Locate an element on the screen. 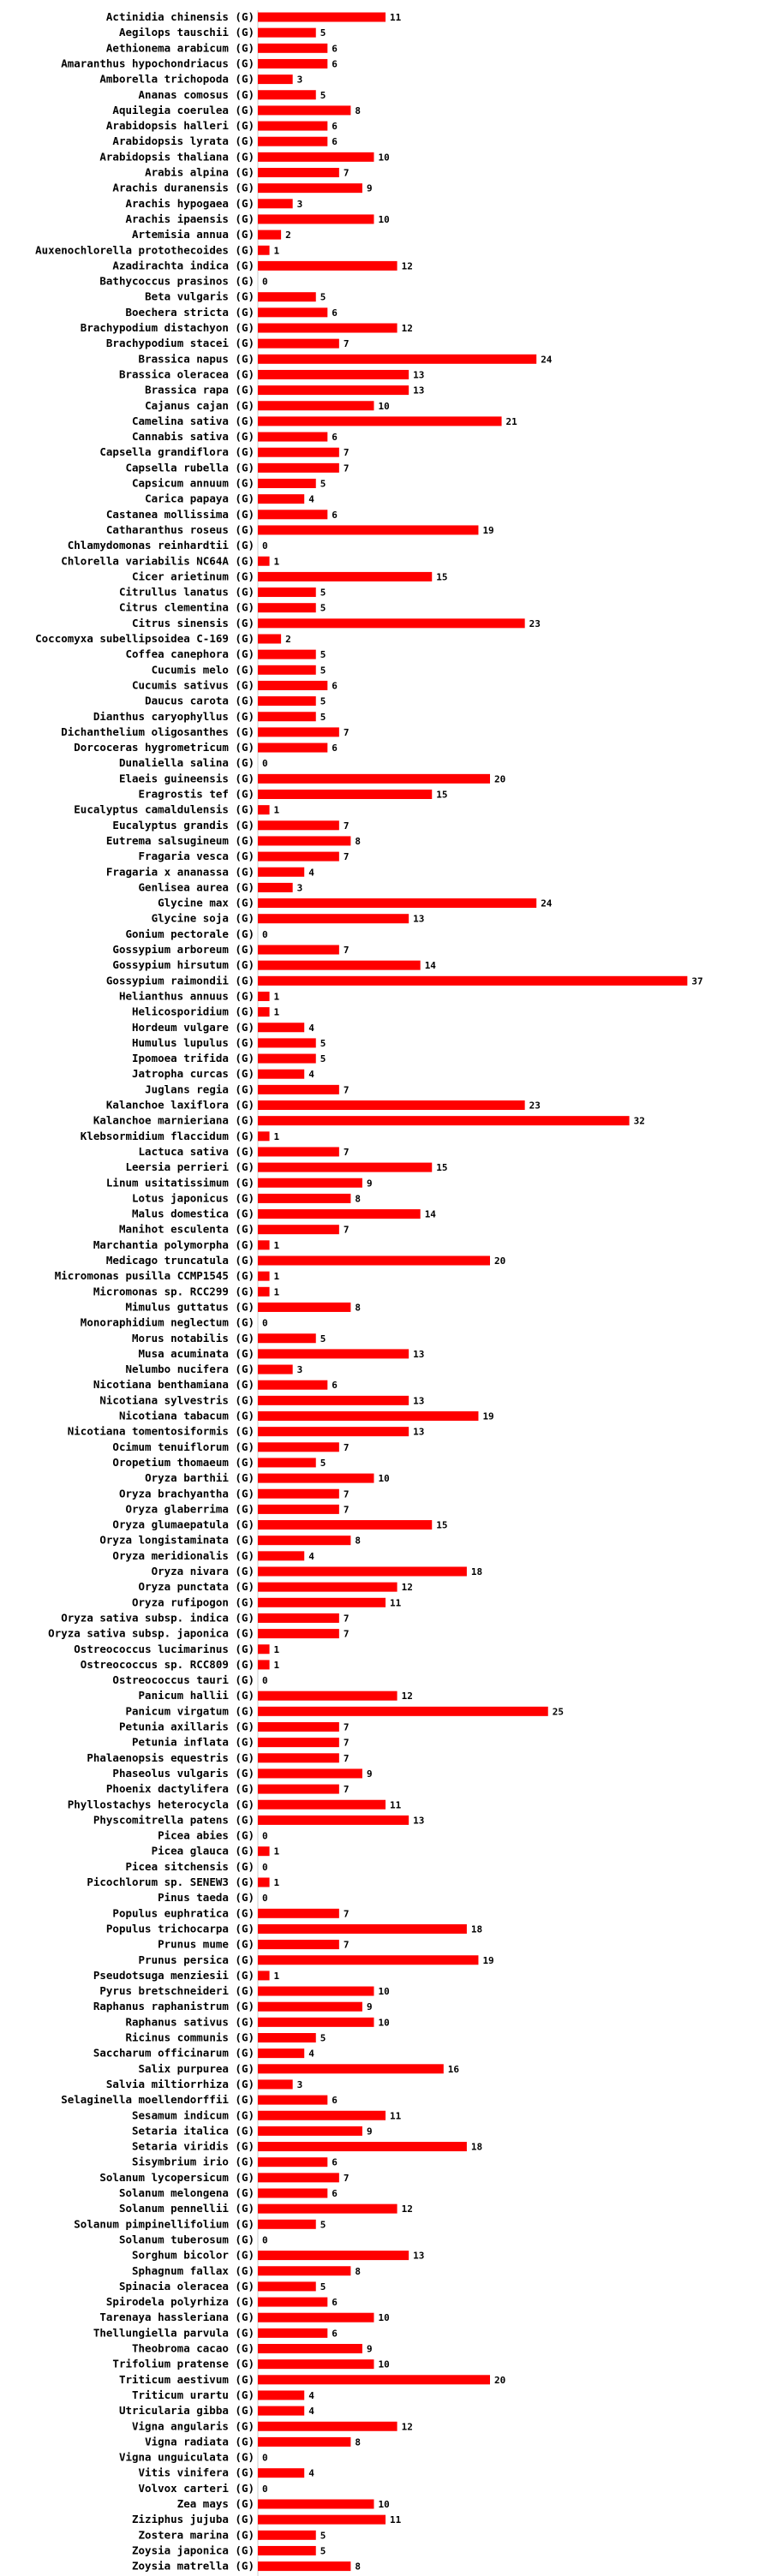  value-label: 20 is located at coordinates (500, 778).